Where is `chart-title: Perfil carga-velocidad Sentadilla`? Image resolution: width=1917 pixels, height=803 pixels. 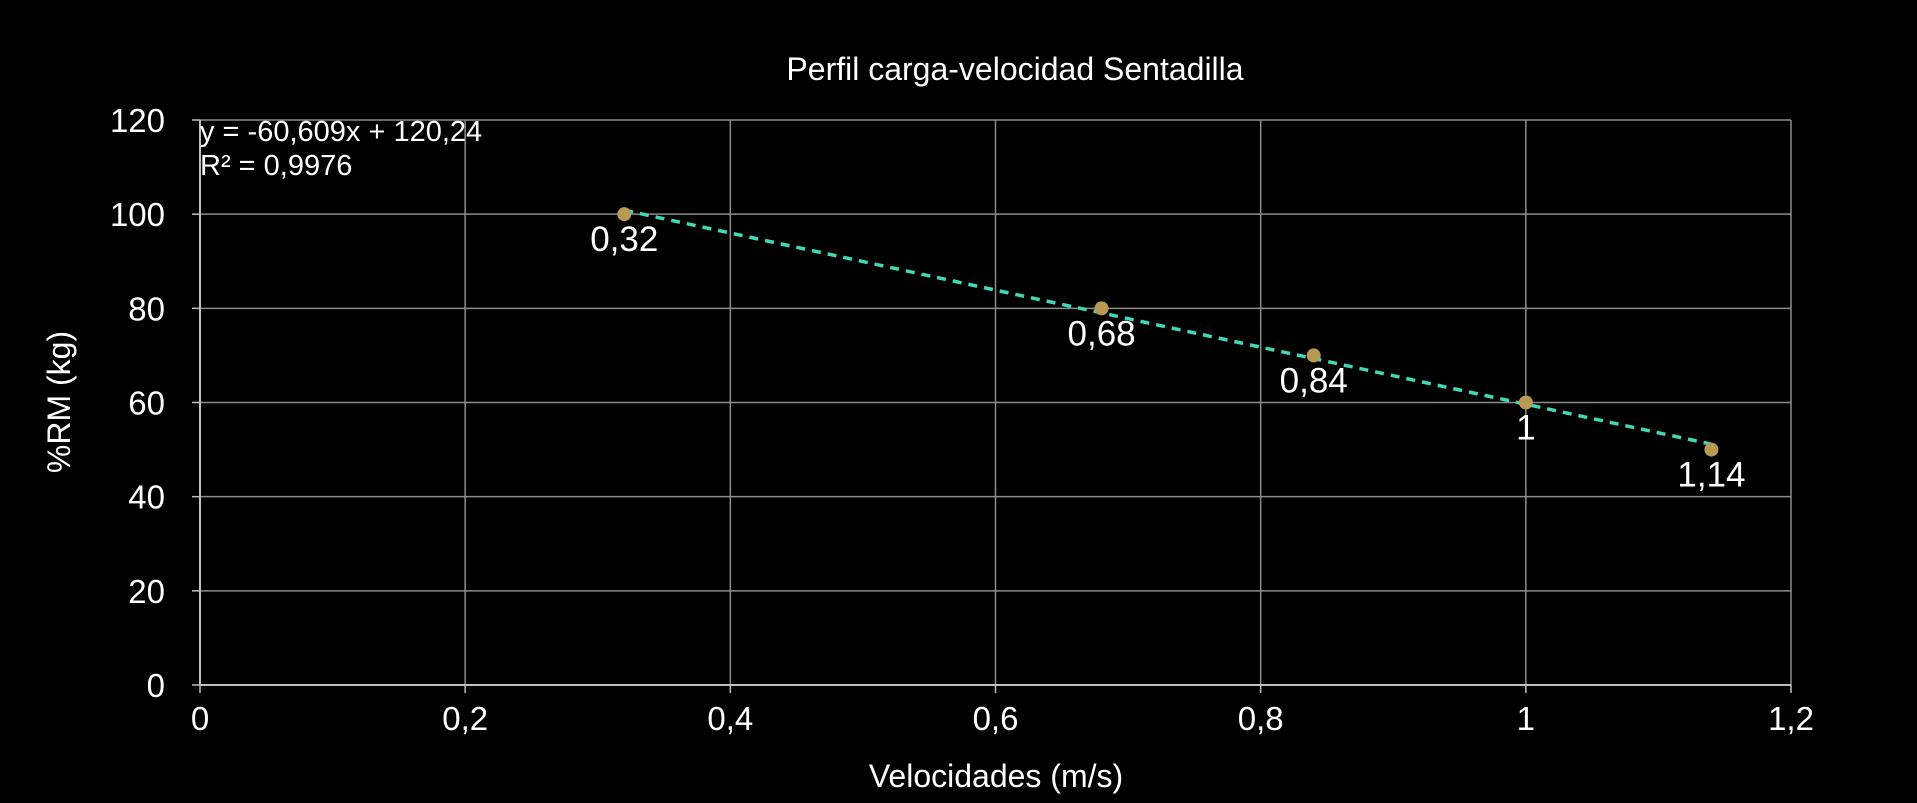
chart-title: Perfil carga-velocidad Sentadilla is located at coordinates (1014, 69).